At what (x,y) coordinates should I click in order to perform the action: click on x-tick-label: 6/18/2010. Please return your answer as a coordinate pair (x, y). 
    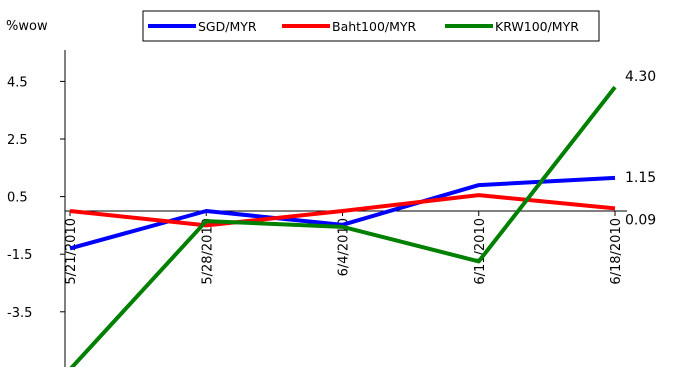
    Looking at the image, I should click on (616, 251).